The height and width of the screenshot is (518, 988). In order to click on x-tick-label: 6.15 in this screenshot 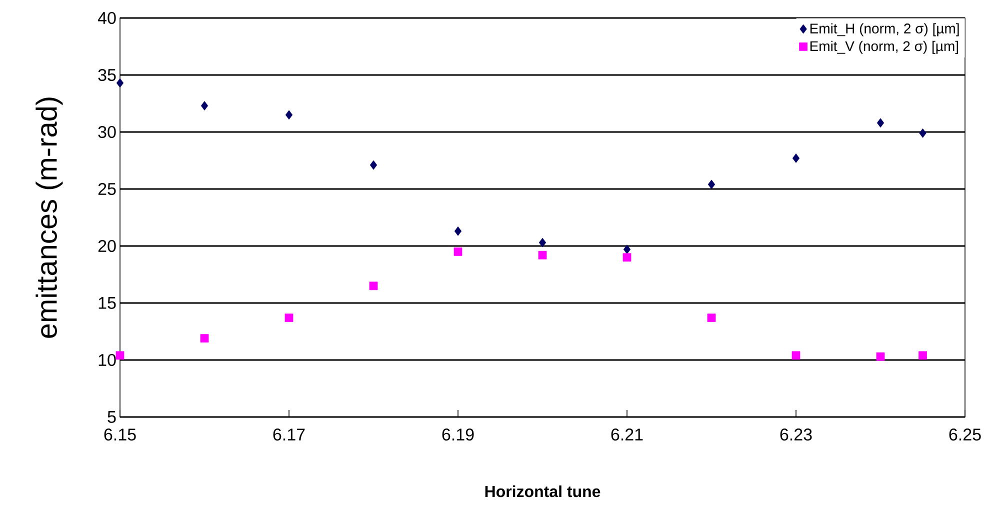, I will do `click(120, 434)`.